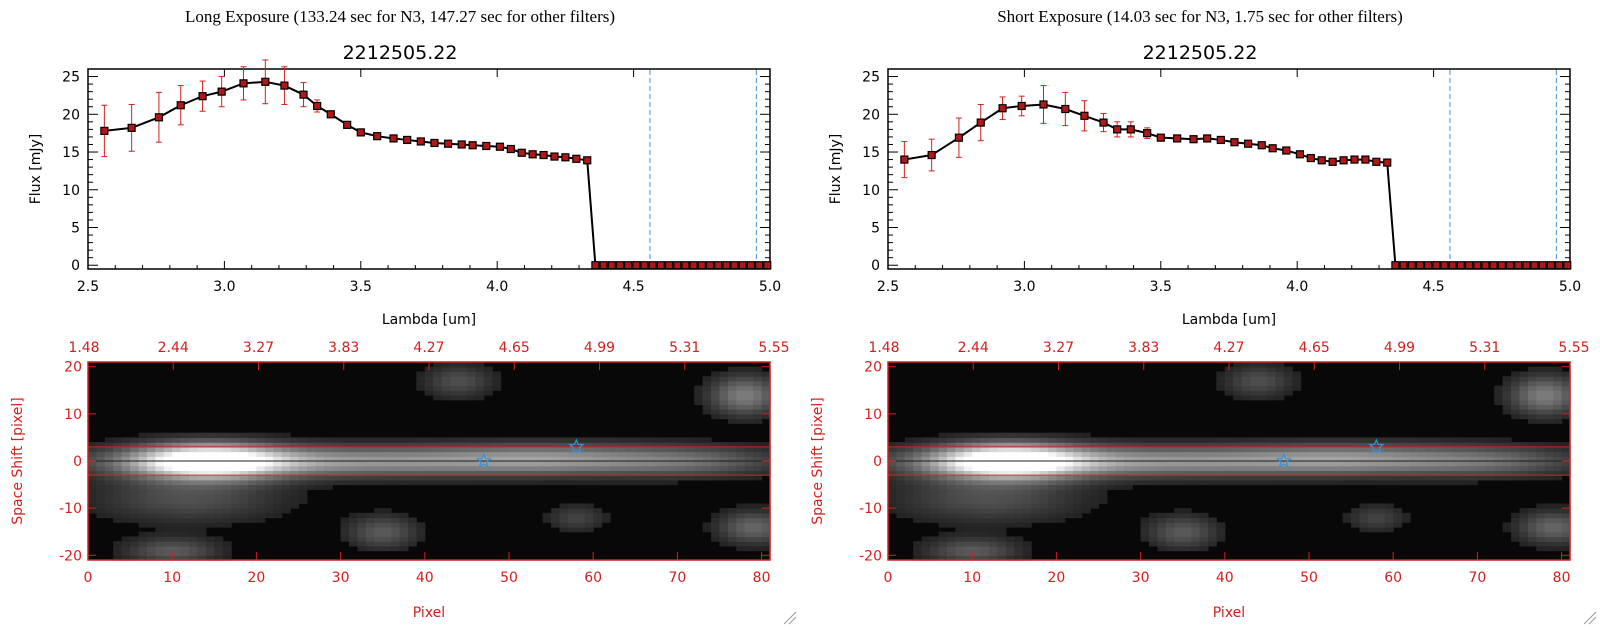  Describe the element at coordinates (71, 153) in the screenshot. I see `y-tick-label: 15` at that location.